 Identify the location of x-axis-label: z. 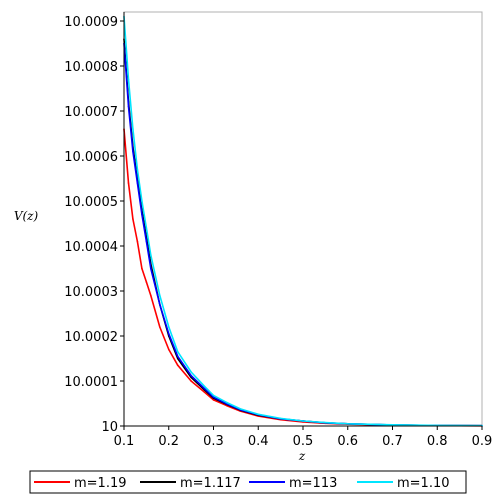
(302, 456).